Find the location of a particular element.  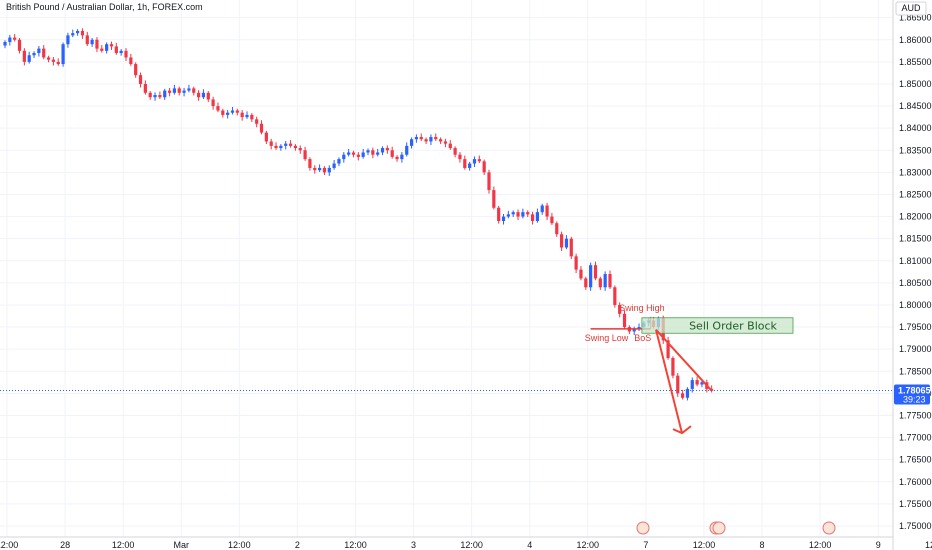

price-tick-label: 1.81500 is located at coordinates (915, 239).